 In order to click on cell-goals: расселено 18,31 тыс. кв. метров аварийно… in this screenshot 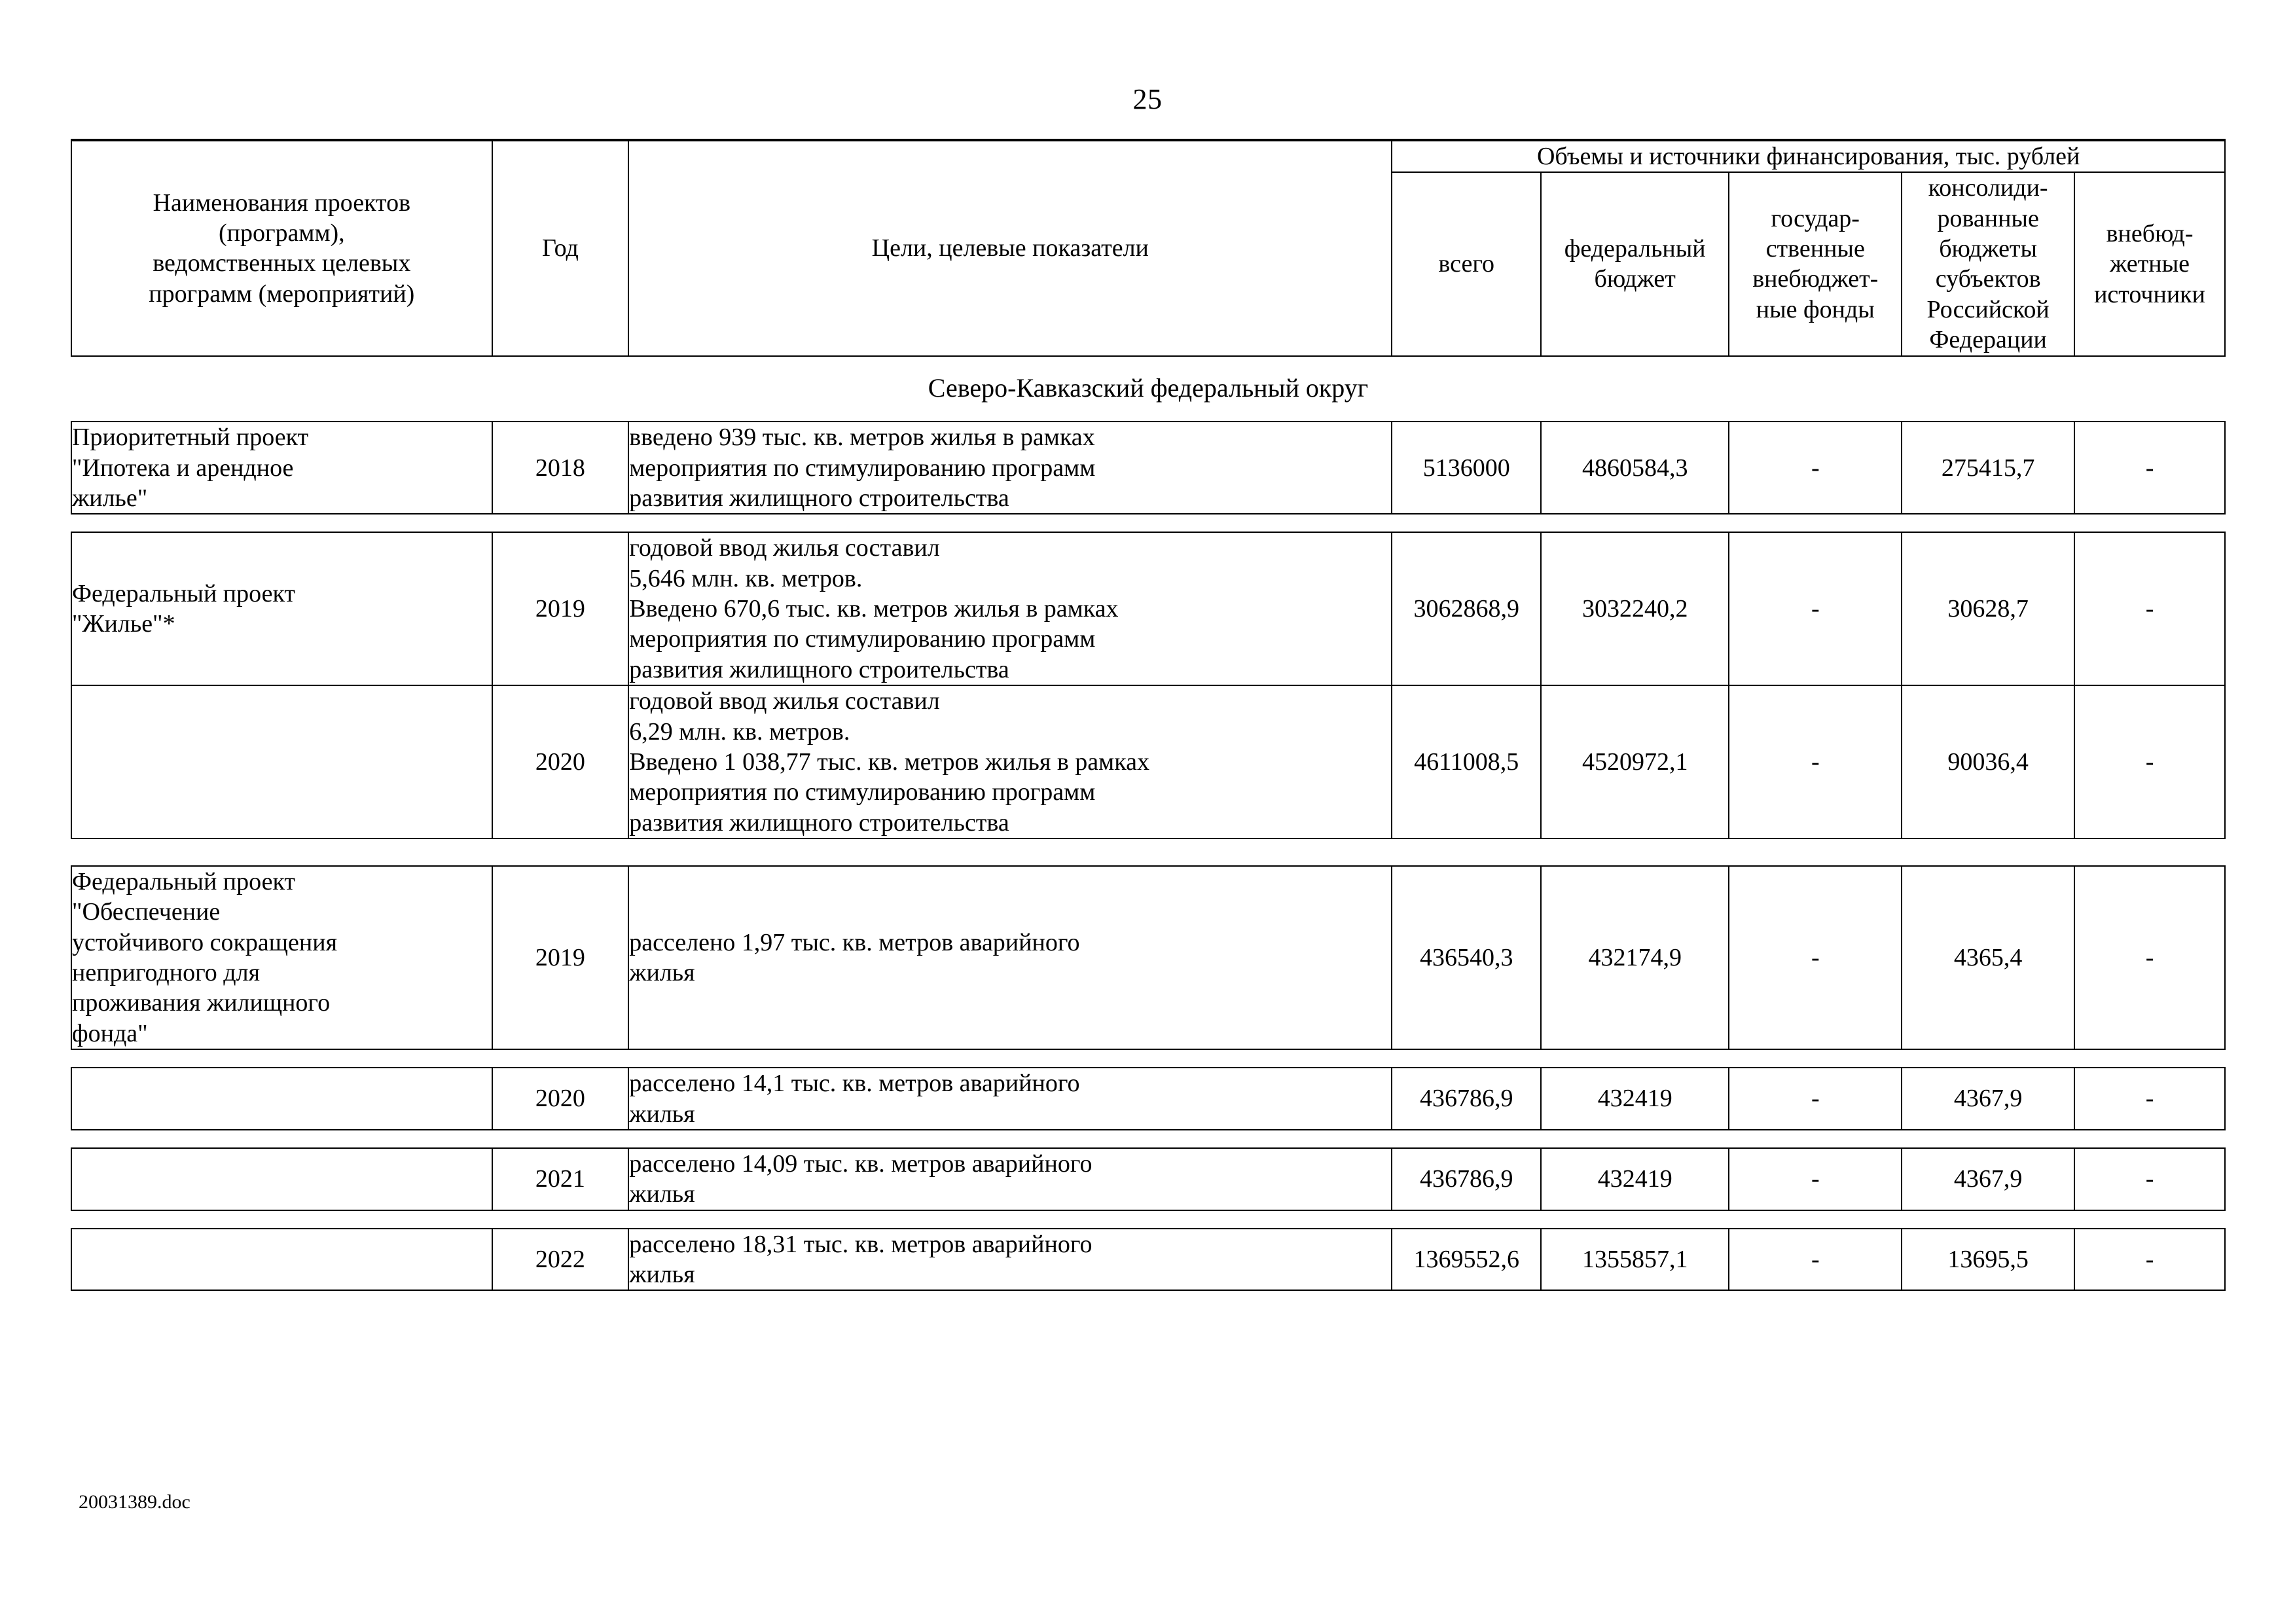, I will do `click(1011, 1259)`.